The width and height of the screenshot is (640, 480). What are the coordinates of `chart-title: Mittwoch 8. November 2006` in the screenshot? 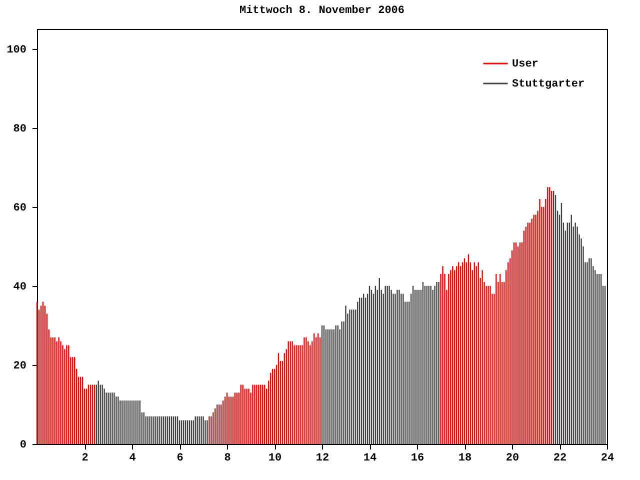 It's located at (322, 11).